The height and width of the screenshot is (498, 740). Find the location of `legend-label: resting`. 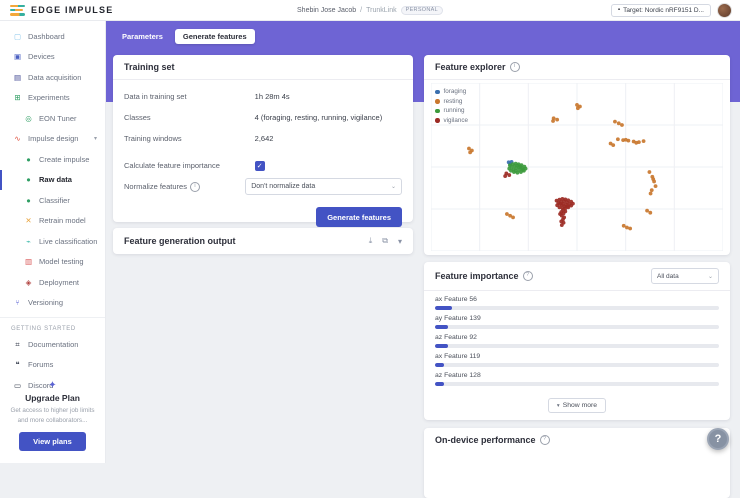

legend-label: resting is located at coordinates (453, 101).